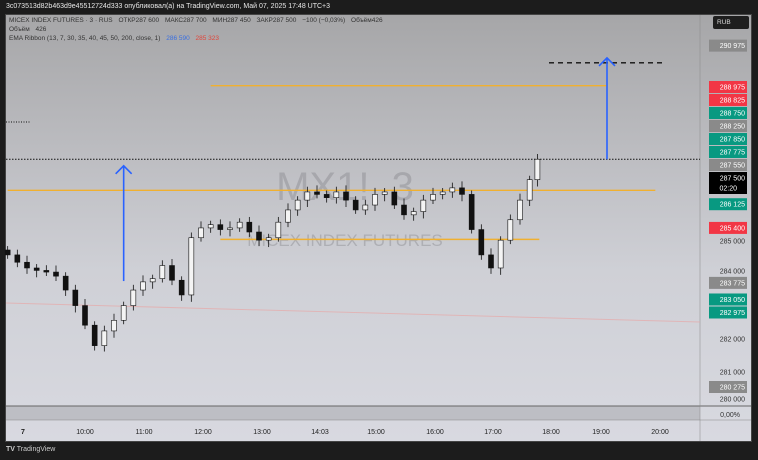 The width and height of the screenshot is (758, 460). What do you see at coordinates (203, 432) in the screenshot?
I see `x-tick-label: 12:00` at bounding box center [203, 432].